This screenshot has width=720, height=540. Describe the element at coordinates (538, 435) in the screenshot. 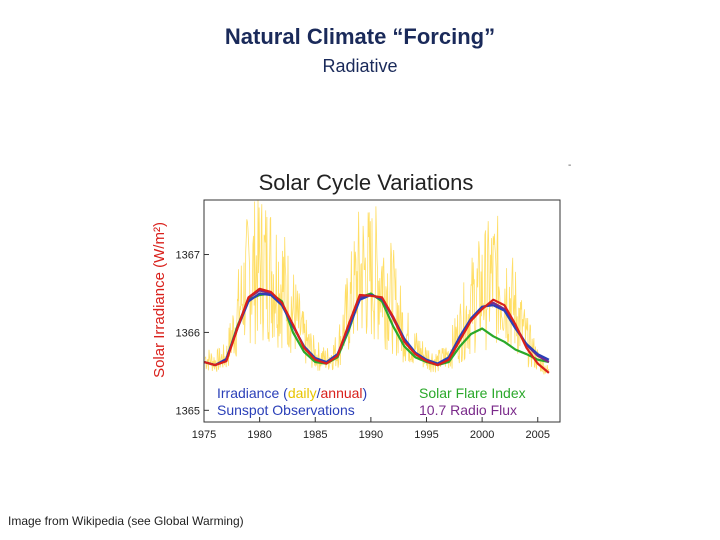

I see `x-tick-label: 2005` at that location.